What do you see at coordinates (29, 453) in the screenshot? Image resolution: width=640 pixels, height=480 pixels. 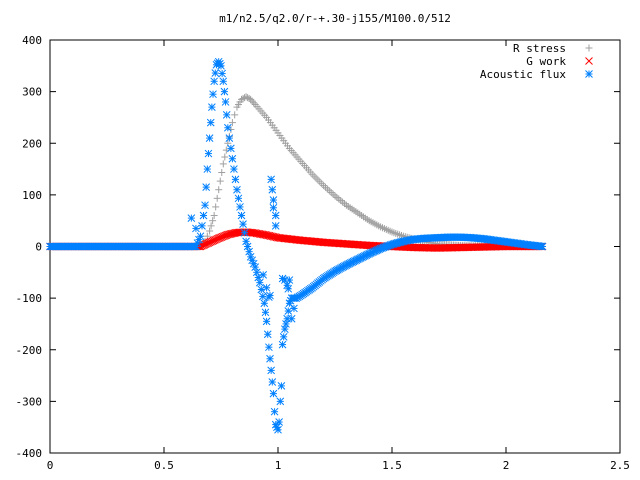 I see `y-tick-label: -400` at bounding box center [29, 453].